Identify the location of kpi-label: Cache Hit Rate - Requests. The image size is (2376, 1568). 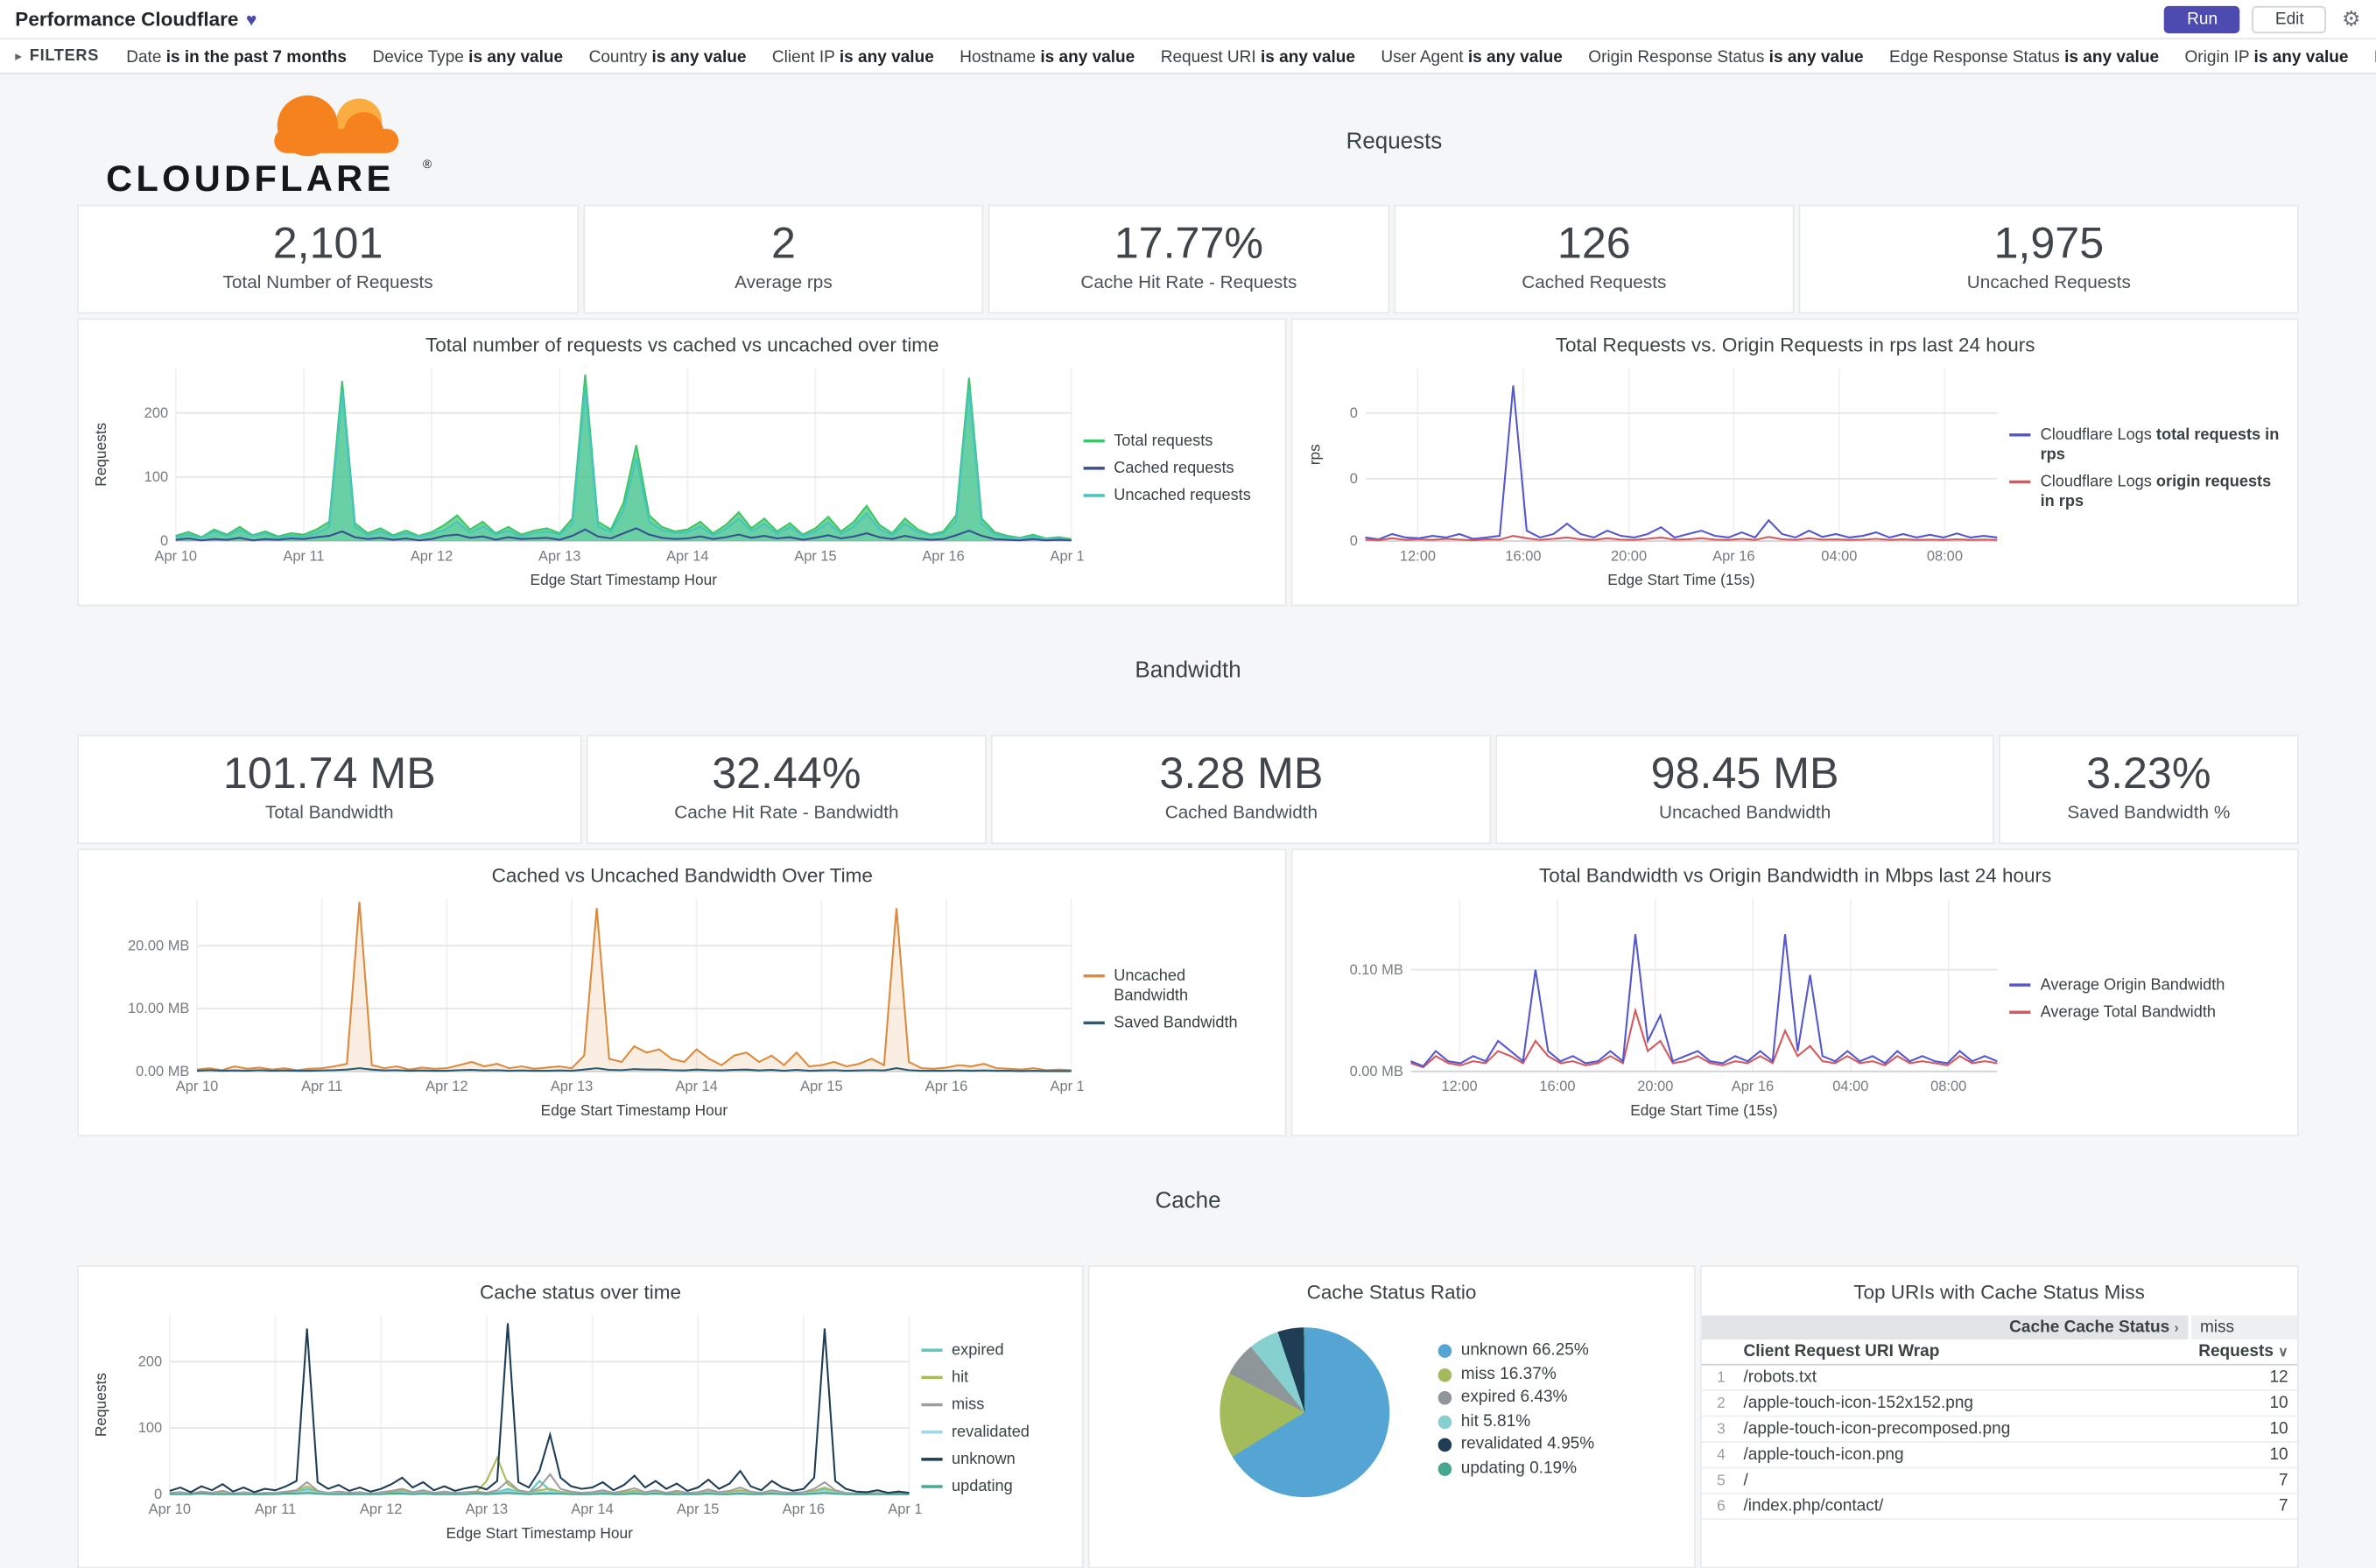
(1188, 282).